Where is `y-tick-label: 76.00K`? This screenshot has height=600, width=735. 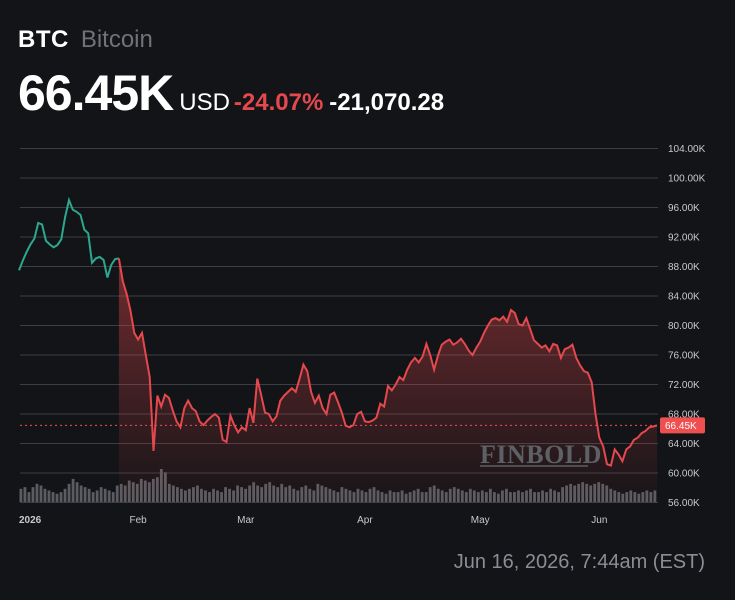
y-tick-label: 76.00K is located at coordinates (684, 356).